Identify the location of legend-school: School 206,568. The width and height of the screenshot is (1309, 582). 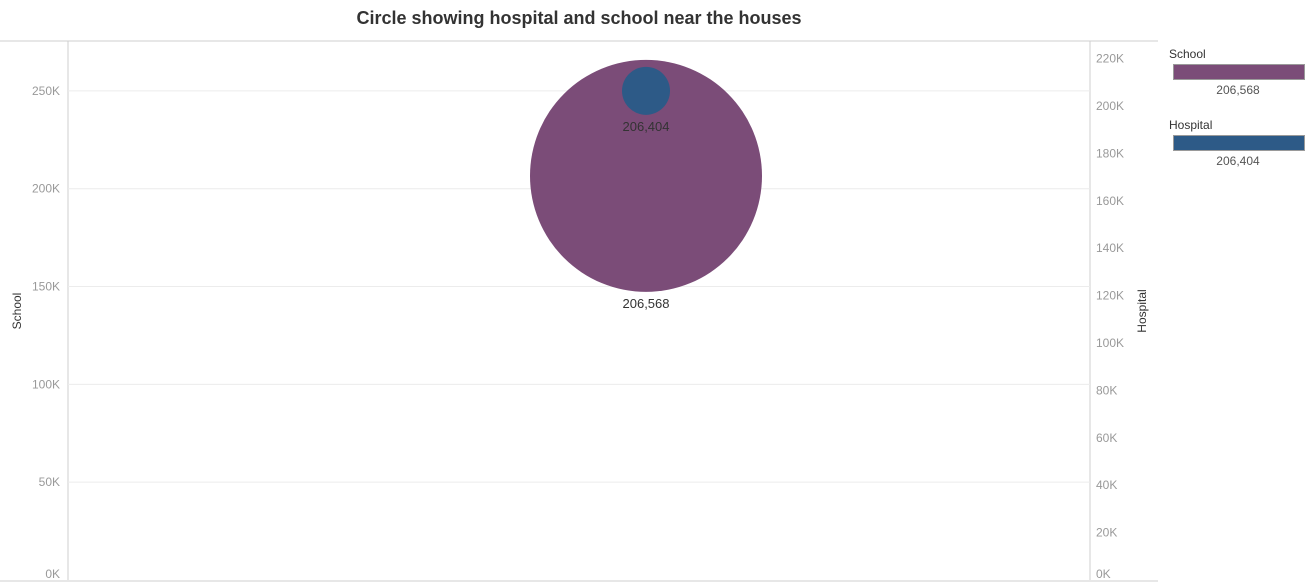
(1237, 72).